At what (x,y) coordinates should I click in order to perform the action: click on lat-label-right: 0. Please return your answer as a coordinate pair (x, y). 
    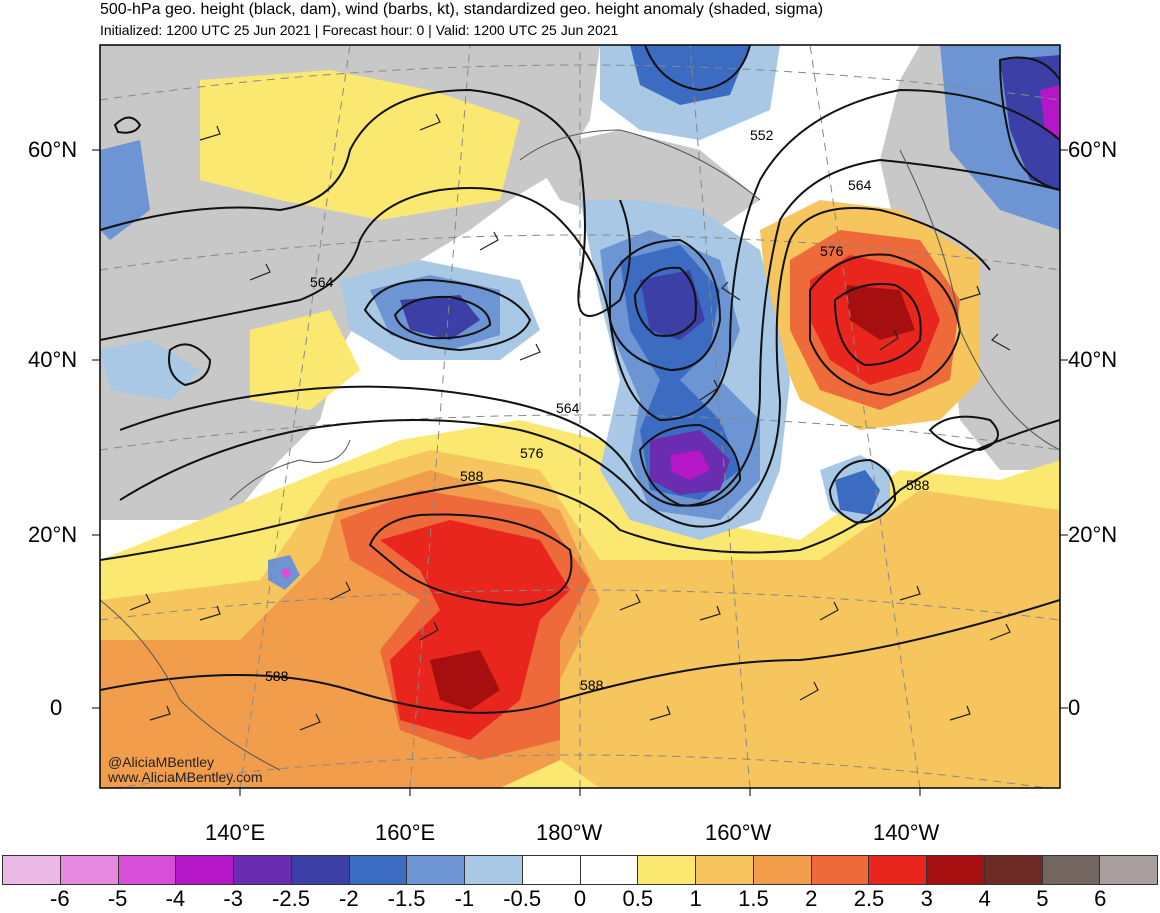
    Looking at the image, I should click on (1074, 707).